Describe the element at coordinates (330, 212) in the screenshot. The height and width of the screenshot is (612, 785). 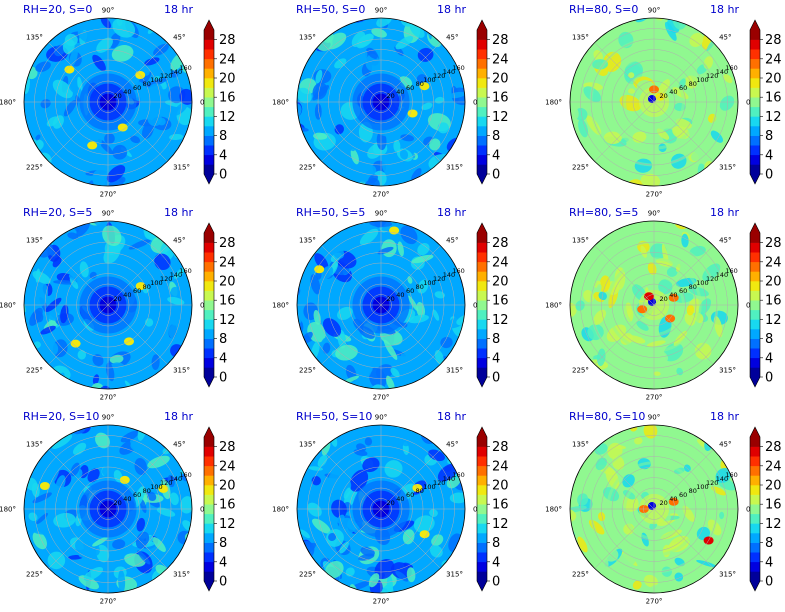
I see `panel-title: RH=50, S=5` at that location.